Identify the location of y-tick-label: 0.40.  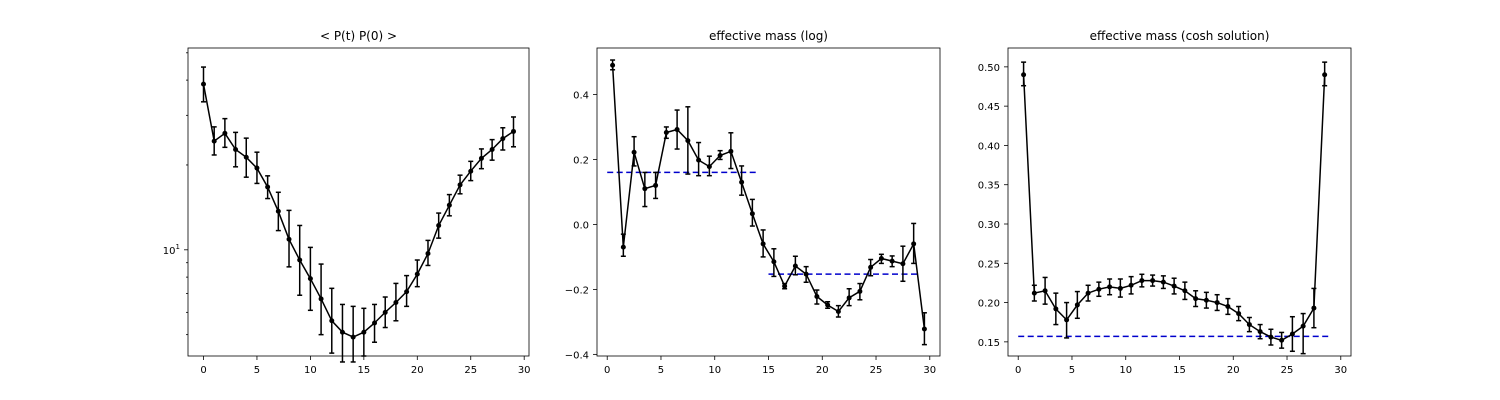
(989, 146).